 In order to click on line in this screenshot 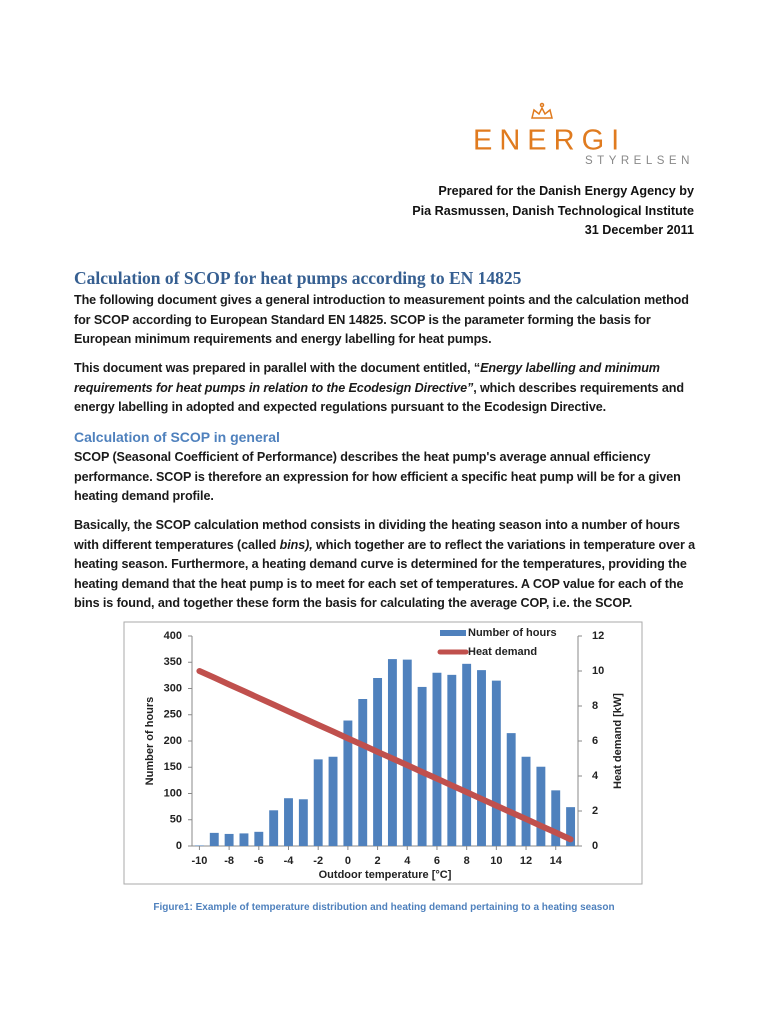, I will do `click(385, 755)`.